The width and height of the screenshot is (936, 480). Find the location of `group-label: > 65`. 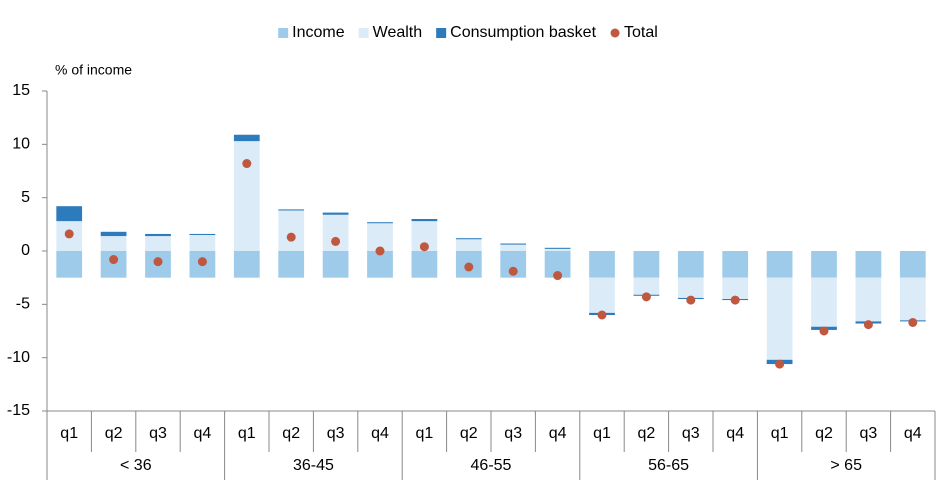

group-label: > 65 is located at coordinates (846, 465).